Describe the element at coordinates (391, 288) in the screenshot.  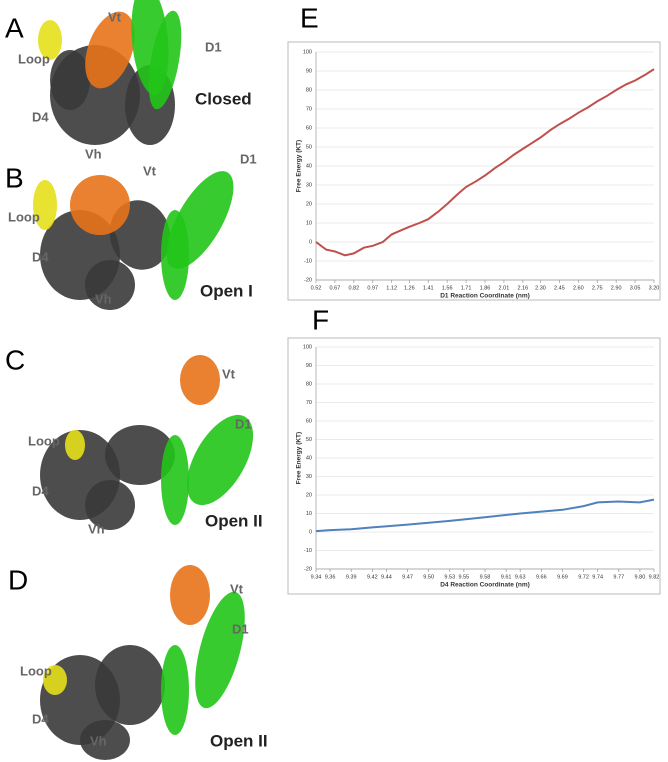
I see `x-tick-label: 1.12` at that location.